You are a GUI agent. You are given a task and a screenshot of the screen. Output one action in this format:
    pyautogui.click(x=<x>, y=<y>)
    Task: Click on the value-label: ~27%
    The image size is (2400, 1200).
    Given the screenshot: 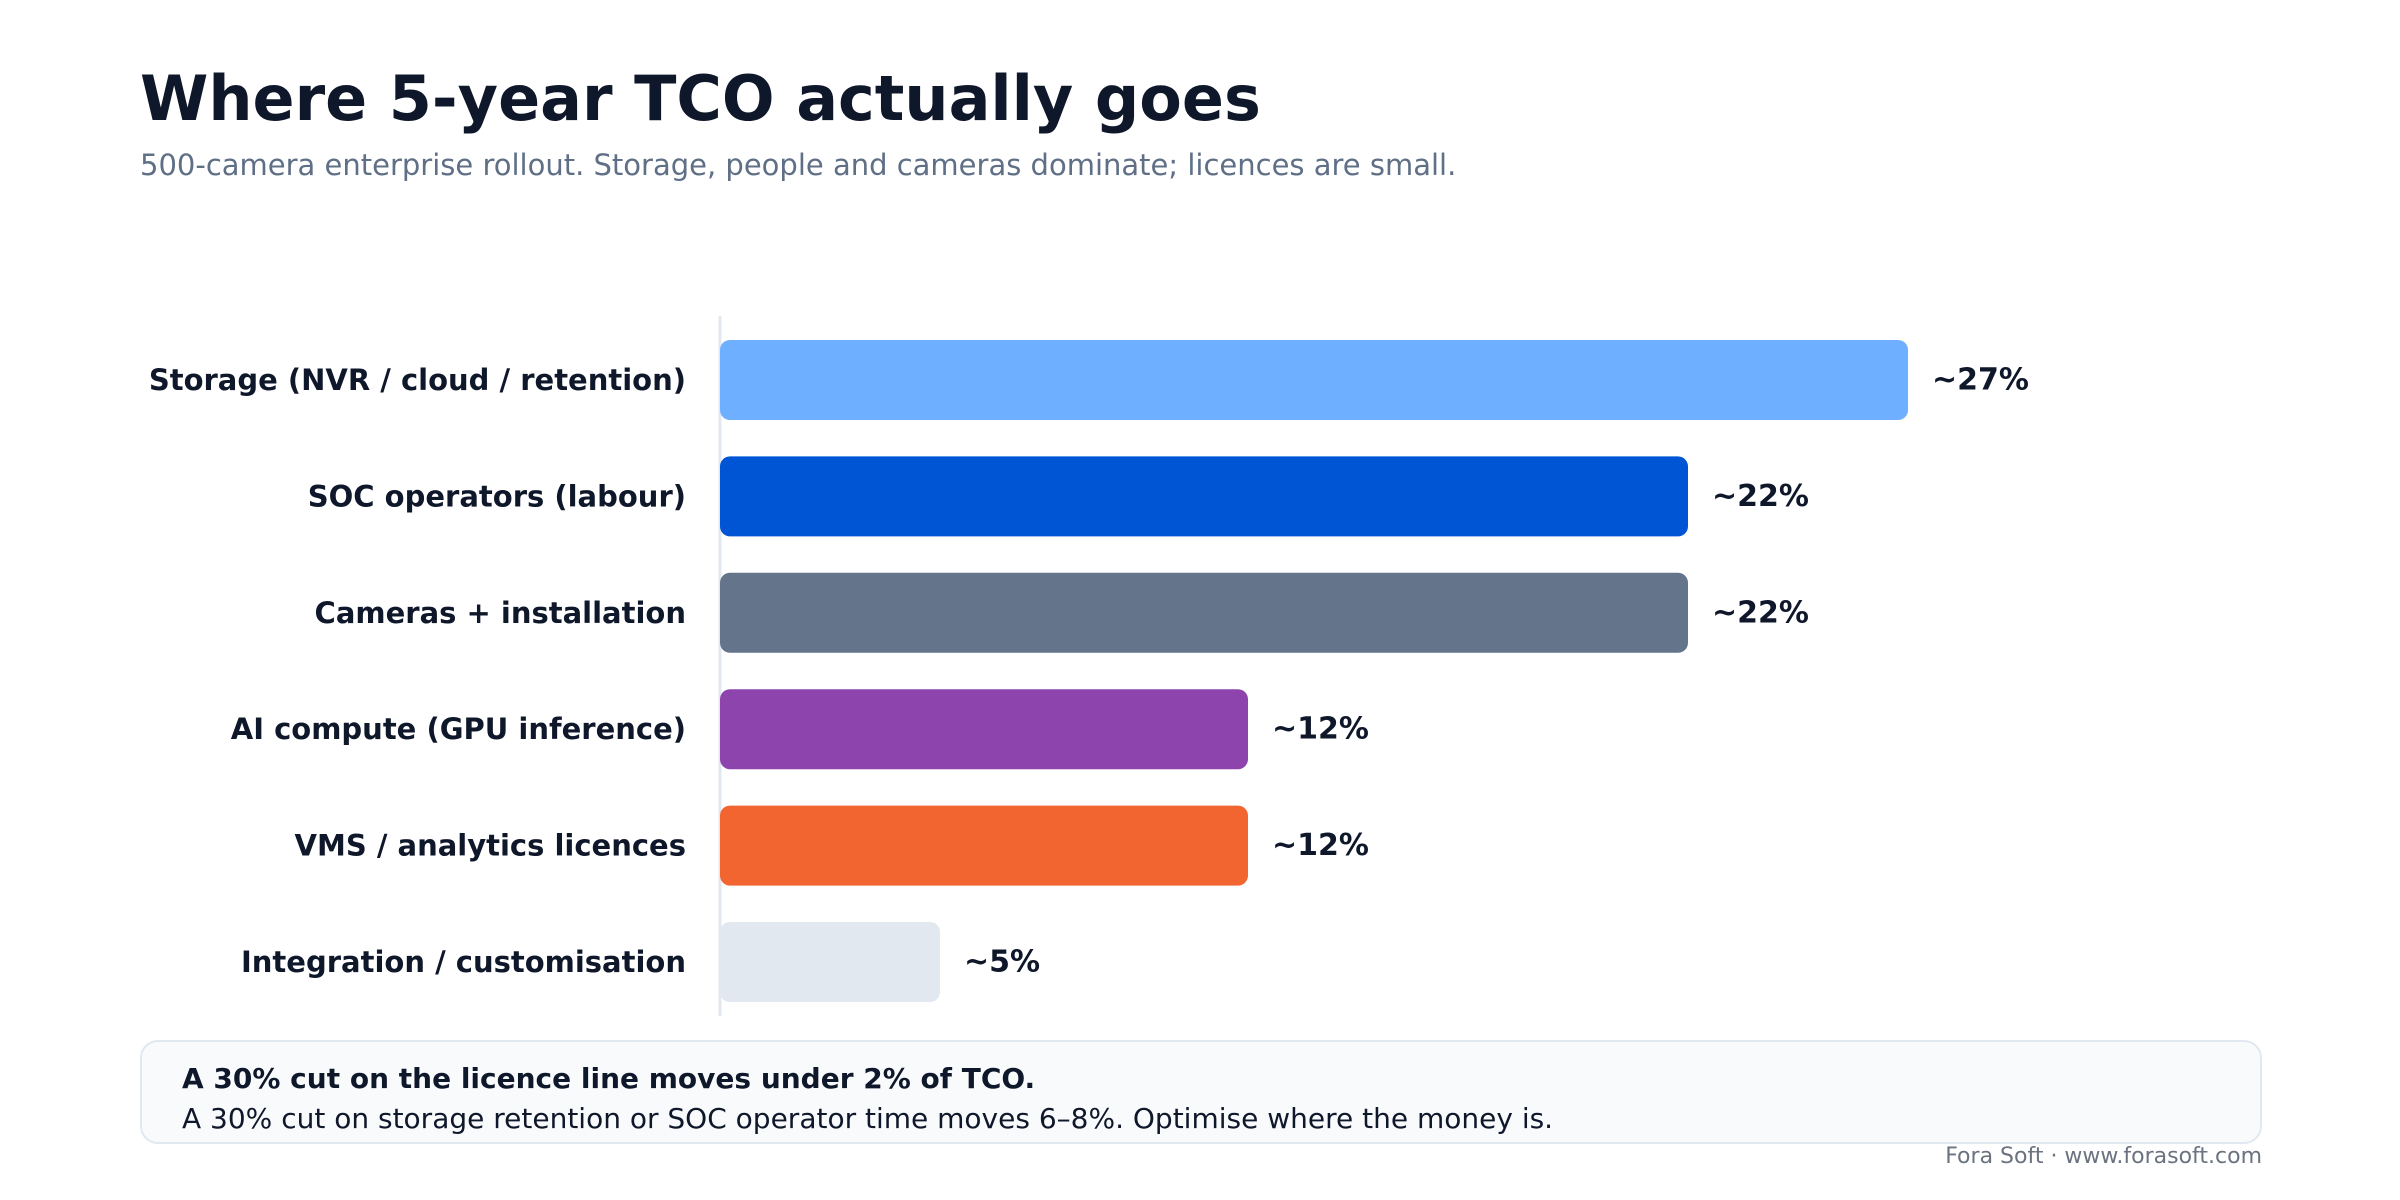 What is the action you would take?
    pyautogui.click(x=1980, y=380)
    